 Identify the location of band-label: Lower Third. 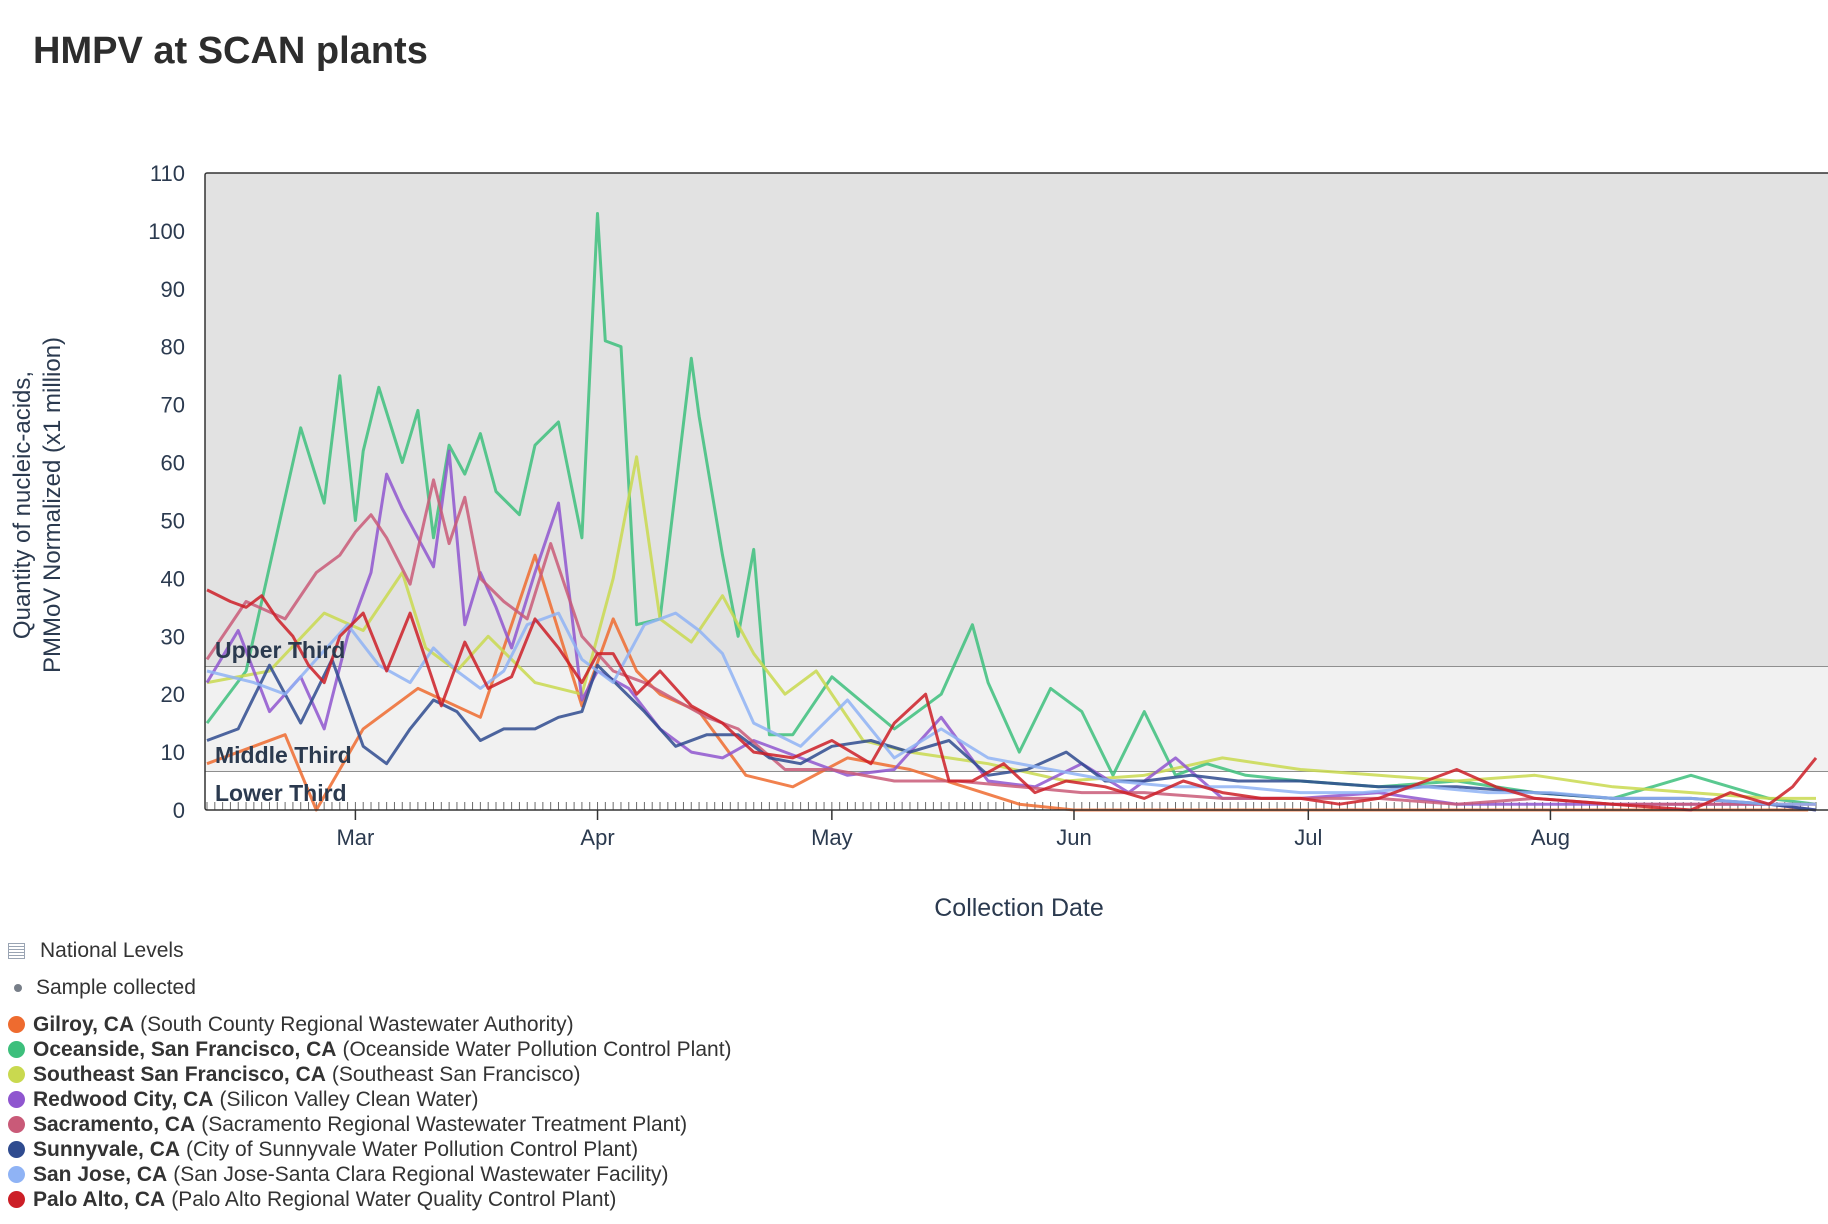
(281, 793).